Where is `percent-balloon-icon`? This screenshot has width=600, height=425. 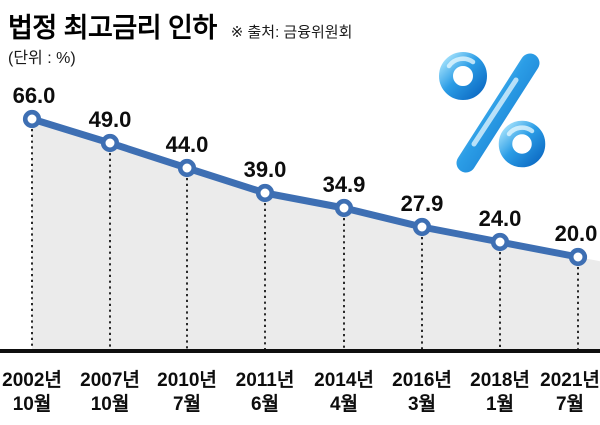 percent-balloon-icon is located at coordinates (492, 112).